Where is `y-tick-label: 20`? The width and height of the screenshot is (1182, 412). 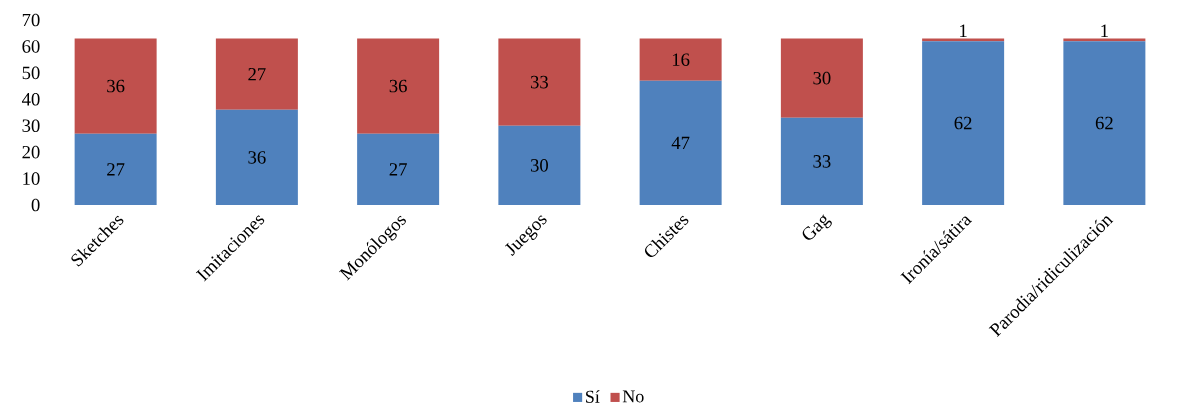
y-tick-label: 20 is located at coordinates (31, 152).